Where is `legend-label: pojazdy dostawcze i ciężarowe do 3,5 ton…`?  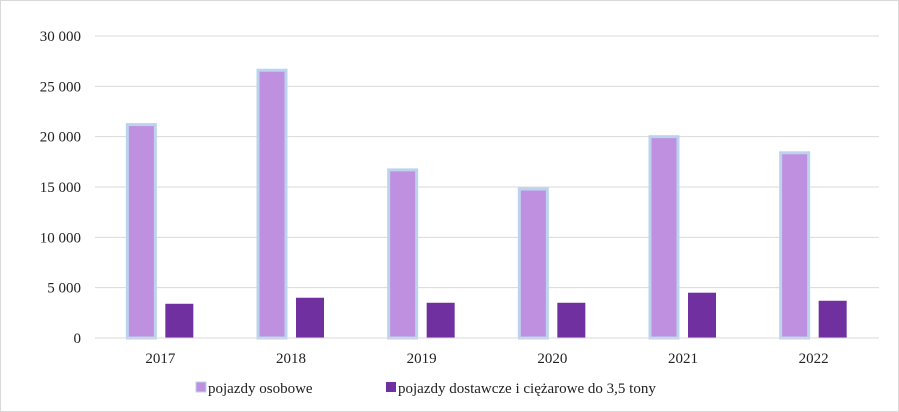
legend-label: pojazdy dostawcze i ciężarowe do 3,5 ton… is located at coordinates (527, 389).